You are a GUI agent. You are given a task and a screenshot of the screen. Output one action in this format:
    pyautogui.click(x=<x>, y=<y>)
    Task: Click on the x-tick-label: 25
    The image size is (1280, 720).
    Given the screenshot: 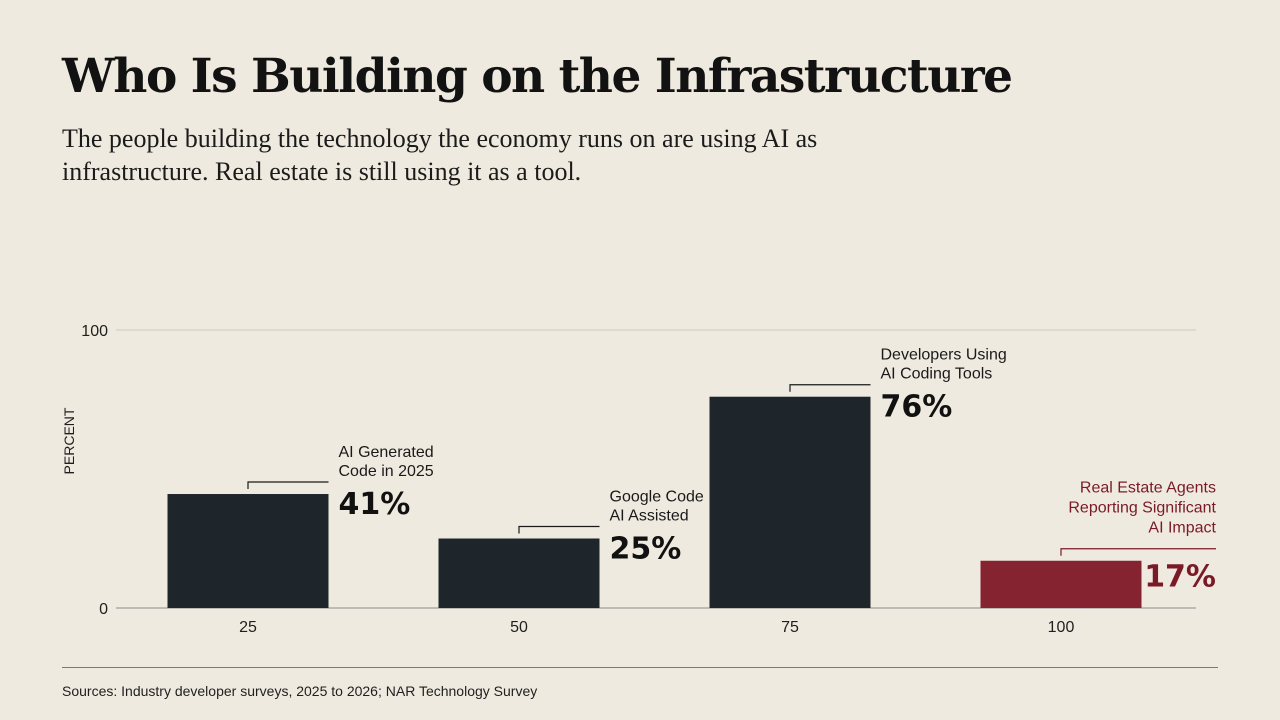 What is the action you would take?
    pyautogui.click(x=248, y=627)
    